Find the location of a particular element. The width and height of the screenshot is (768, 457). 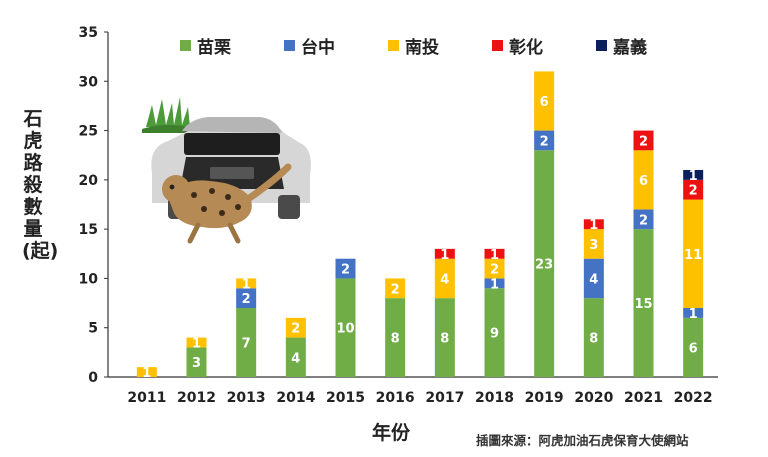

source-note: 插圖來源：阿虎加油石虎保育大使網站 is located at coordinates (582, 440).